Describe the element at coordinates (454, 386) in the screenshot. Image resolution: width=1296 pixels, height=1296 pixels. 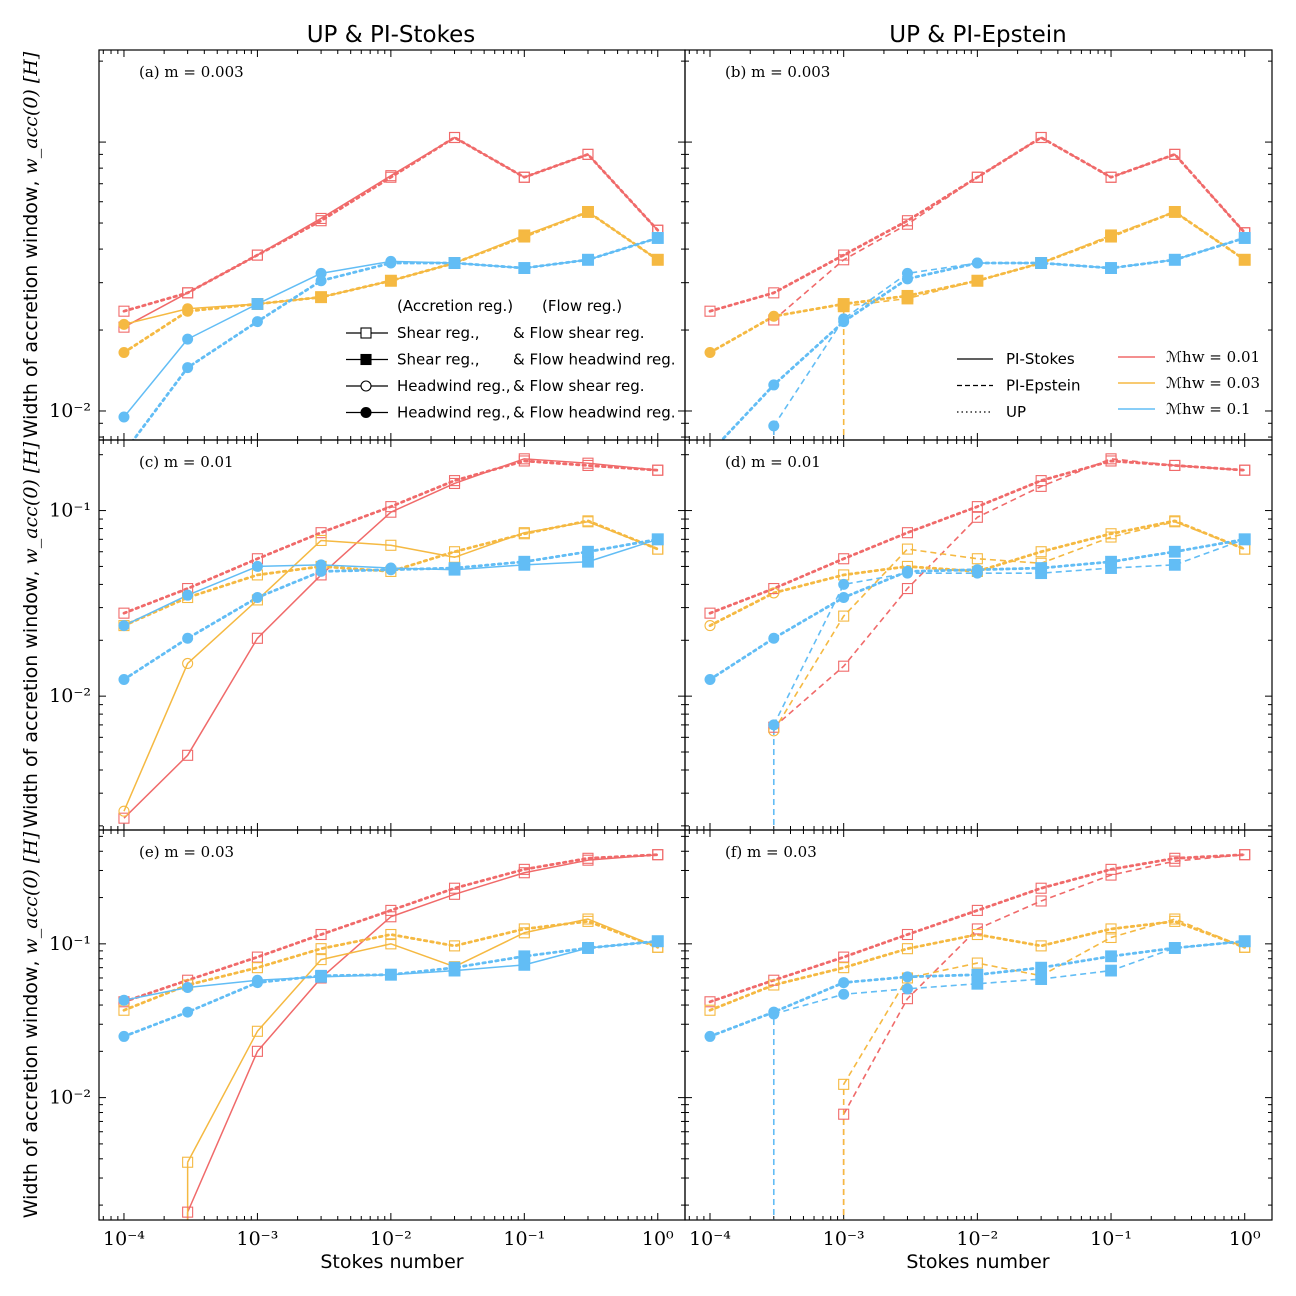
I see `legend-regime-acc: Headwind reg.,` at that location.